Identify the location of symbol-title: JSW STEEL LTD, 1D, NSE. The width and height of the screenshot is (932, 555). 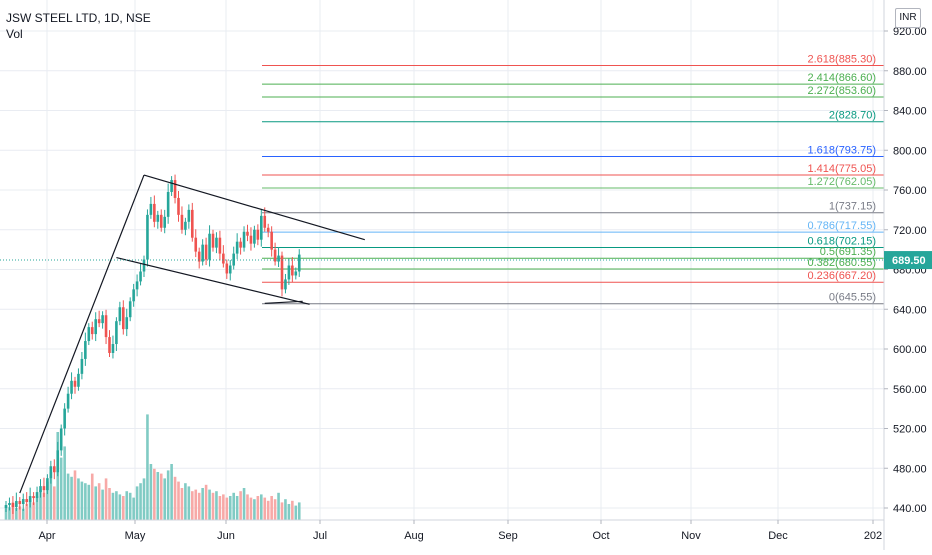
(78, 18).